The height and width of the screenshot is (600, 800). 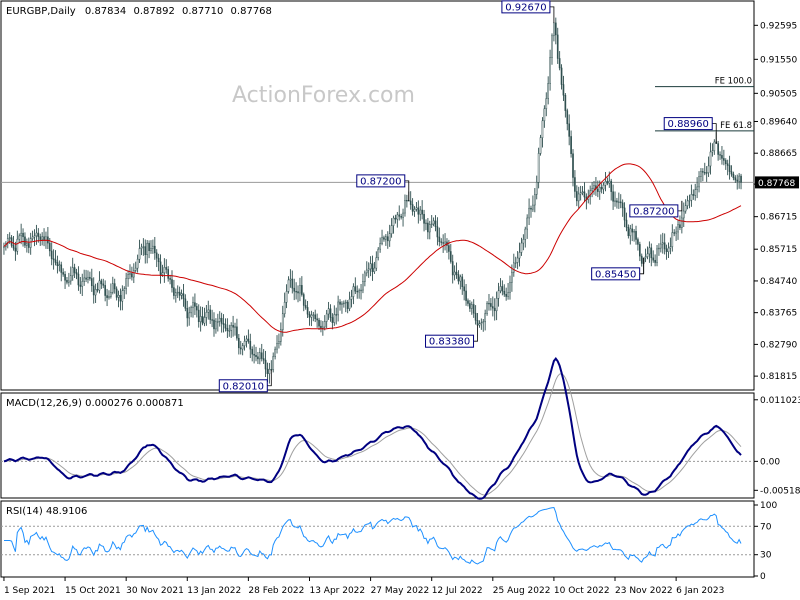 What do you see at coordinates (777, 446) in the screenshot?
I see `macd-axis: 0.011023 0.00 -0.005182` at bounding box center [777, 446].